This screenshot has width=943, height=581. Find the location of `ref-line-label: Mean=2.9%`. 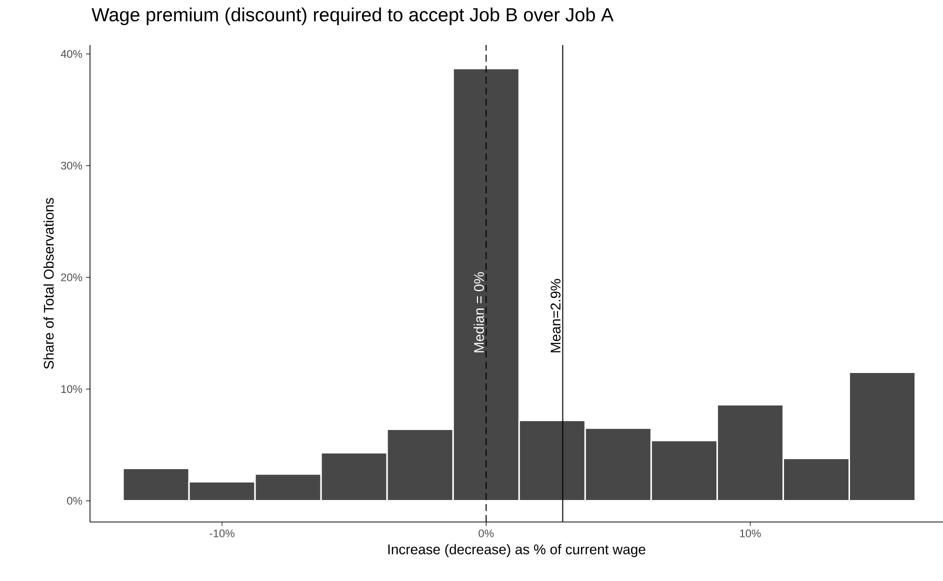

ref-line-label: Mean=2.9% is located at coordinates (555, 315).